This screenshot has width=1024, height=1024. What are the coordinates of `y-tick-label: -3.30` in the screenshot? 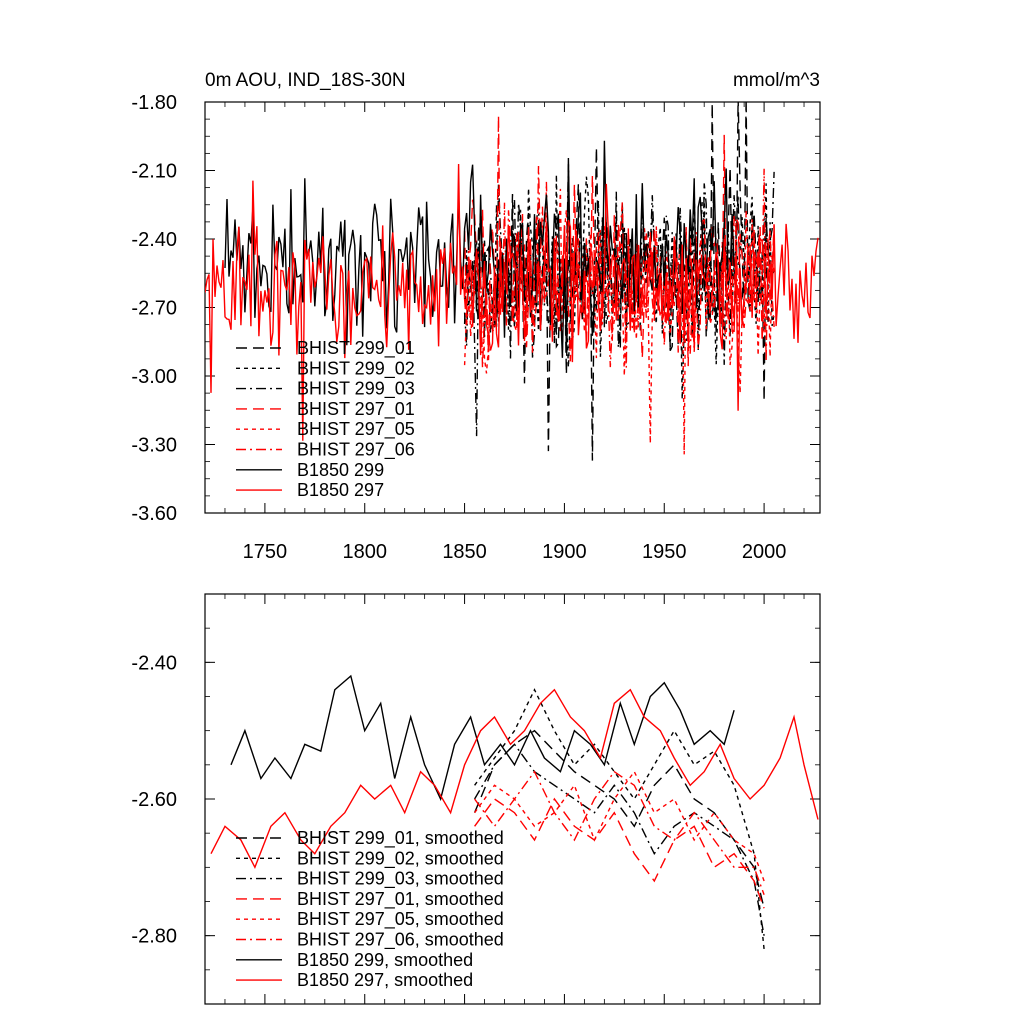 It's located at (154, 446).